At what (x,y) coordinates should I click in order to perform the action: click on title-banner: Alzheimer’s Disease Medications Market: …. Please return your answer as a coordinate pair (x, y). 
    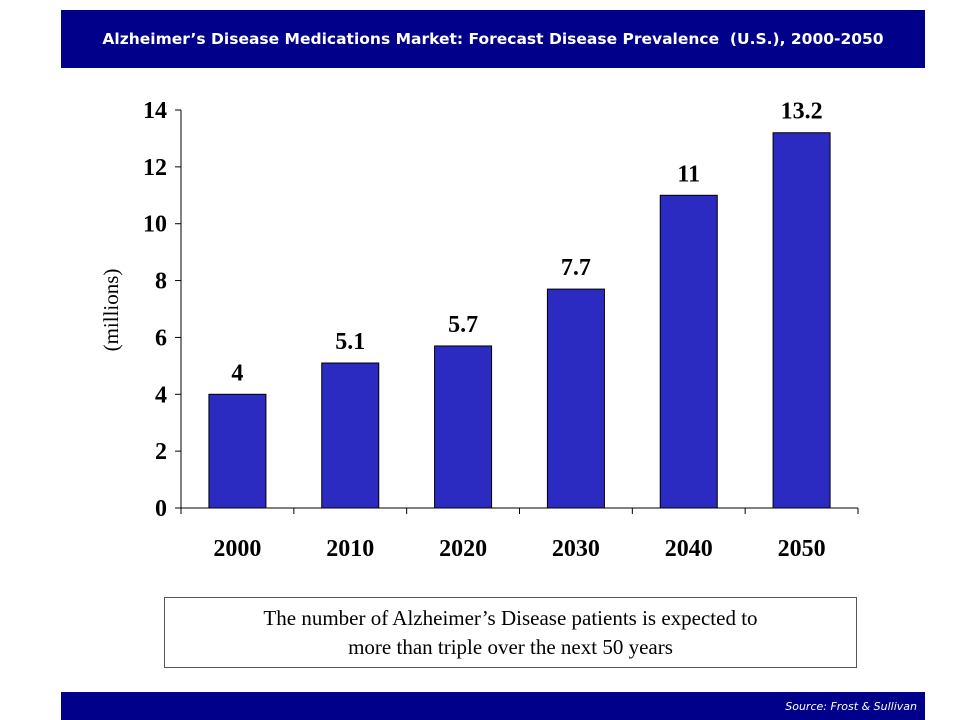
    Looking at the image, I should click on (493, 39).